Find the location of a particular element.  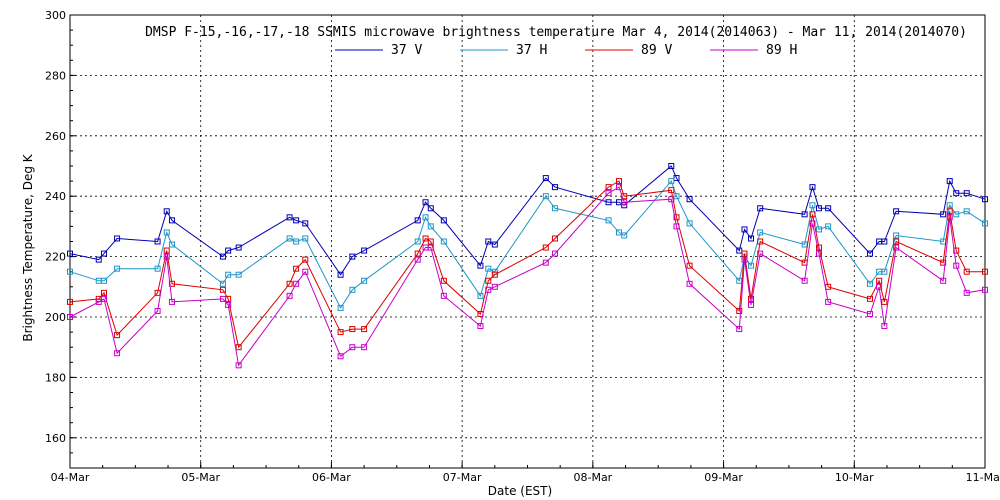

legend: 37 V 37 H 89 V 89 H is located at coordinates (566, 50).